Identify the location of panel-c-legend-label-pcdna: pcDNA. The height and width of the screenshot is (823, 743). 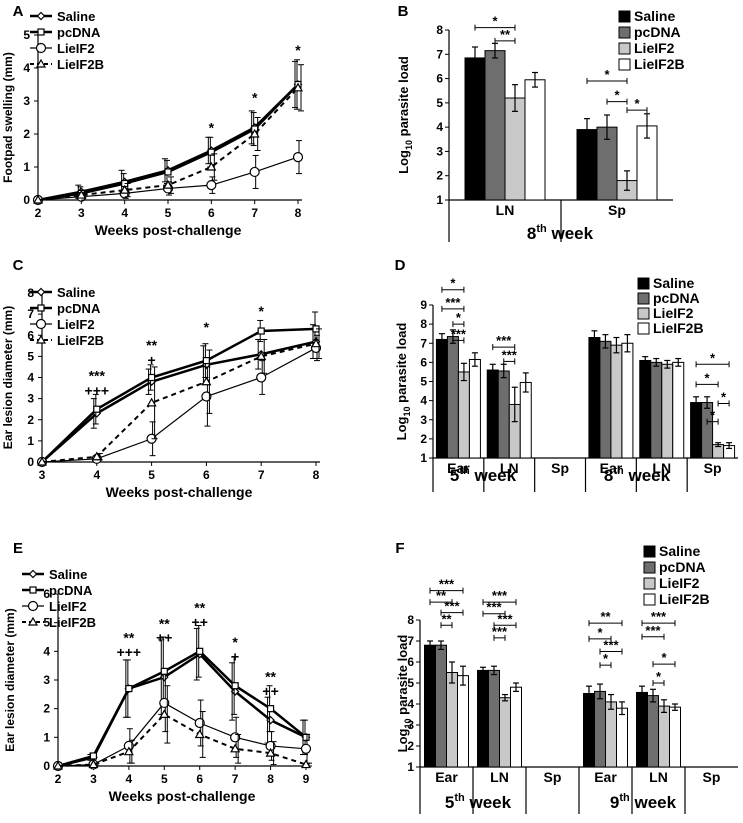
(79, 308).